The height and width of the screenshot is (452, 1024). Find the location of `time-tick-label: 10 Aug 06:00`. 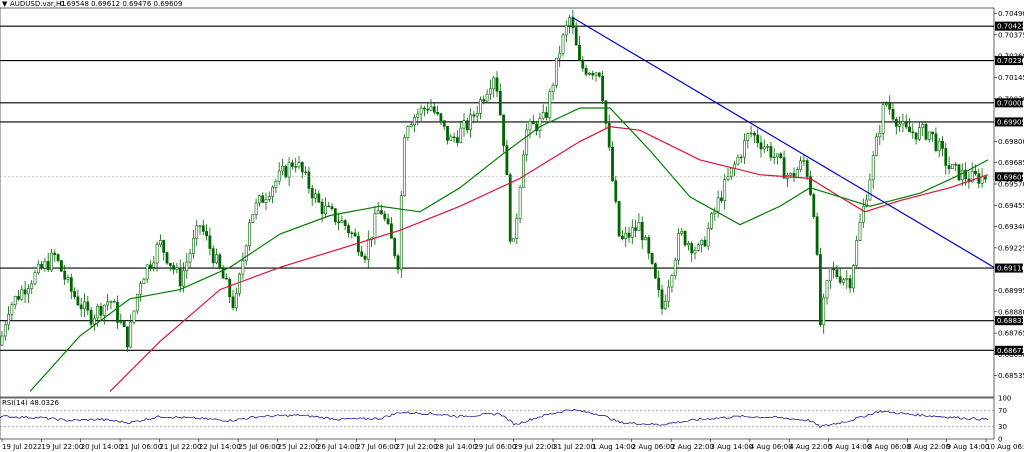

time-tick-label: 10 Aug 06:00 is located at coordinates (1005, 447).